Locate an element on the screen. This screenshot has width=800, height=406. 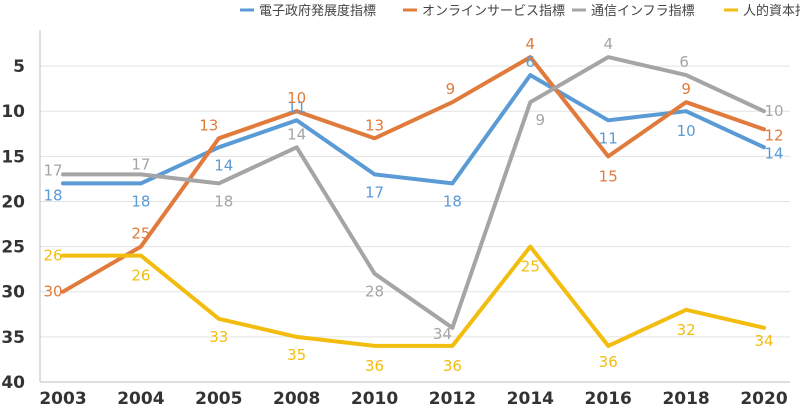
data-label: 12 is located at coordinates (773, 135).